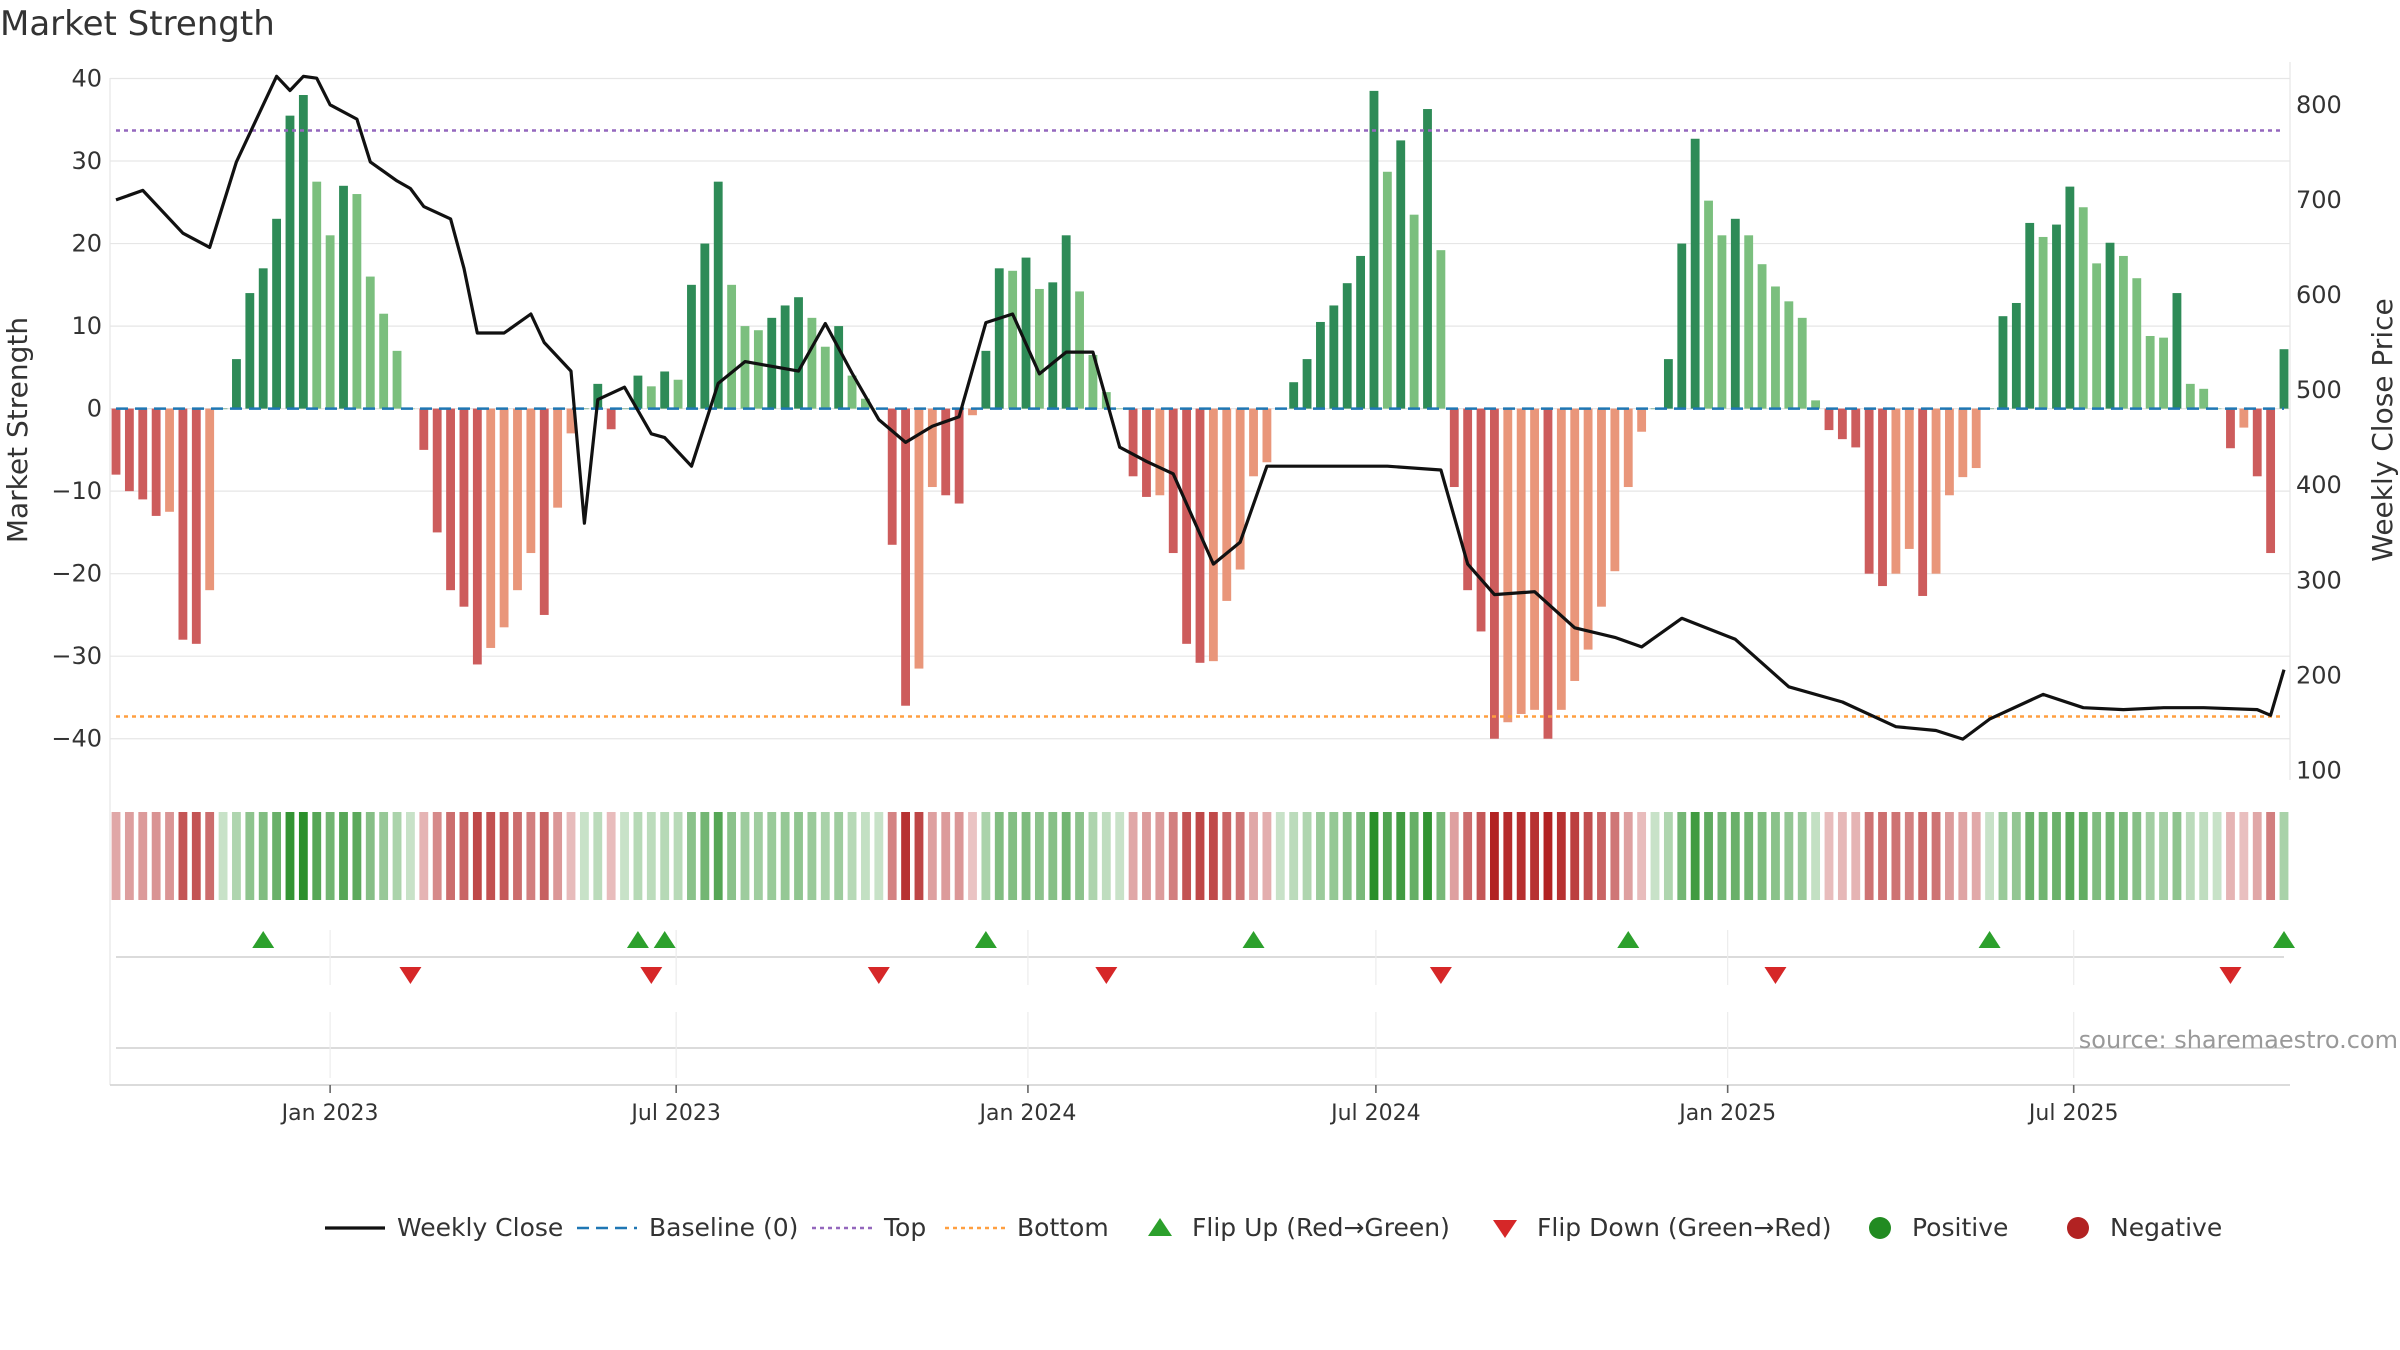 Image resolution: width=2400 pixels, height=1350 pixels. What do you see at coordinates (2382, 429) in the screenshot?
I see `y2-axis-label: Weekly Close Price` at bounding box center [2382, 429].